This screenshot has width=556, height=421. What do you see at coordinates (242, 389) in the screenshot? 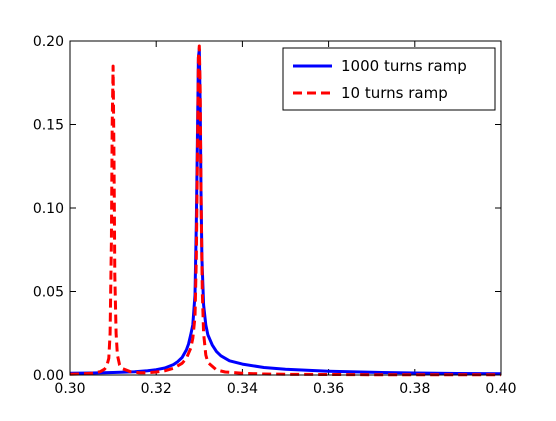
I see `x-tick-label: 0.34` at bounding box center [242, 389].